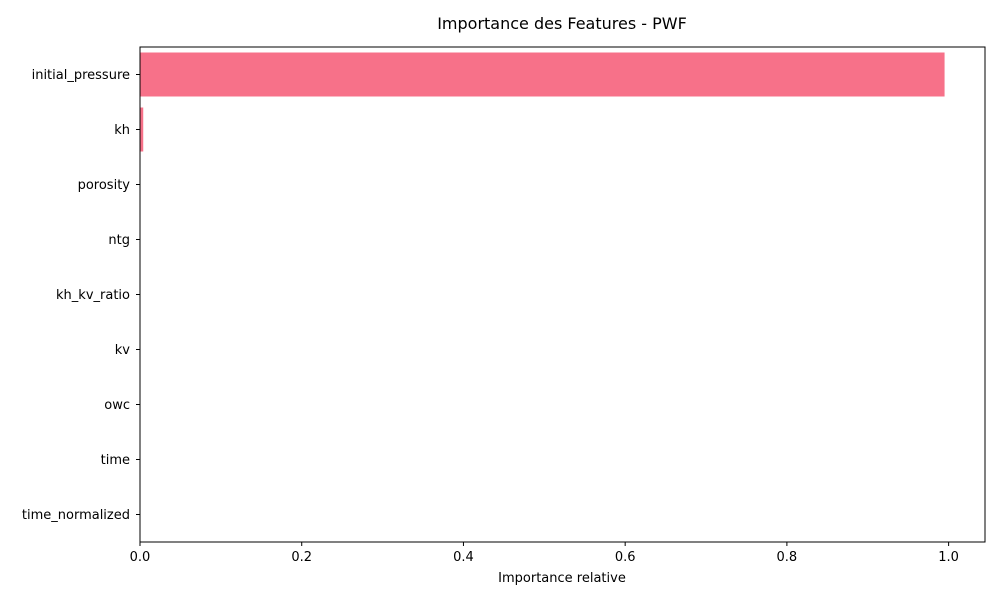 This screenshot has height=604, width=1000. Describe the element at coordinates (93, 295) in the screenshot. I see `y-tick-label: kh_kv_ratio` at that location.